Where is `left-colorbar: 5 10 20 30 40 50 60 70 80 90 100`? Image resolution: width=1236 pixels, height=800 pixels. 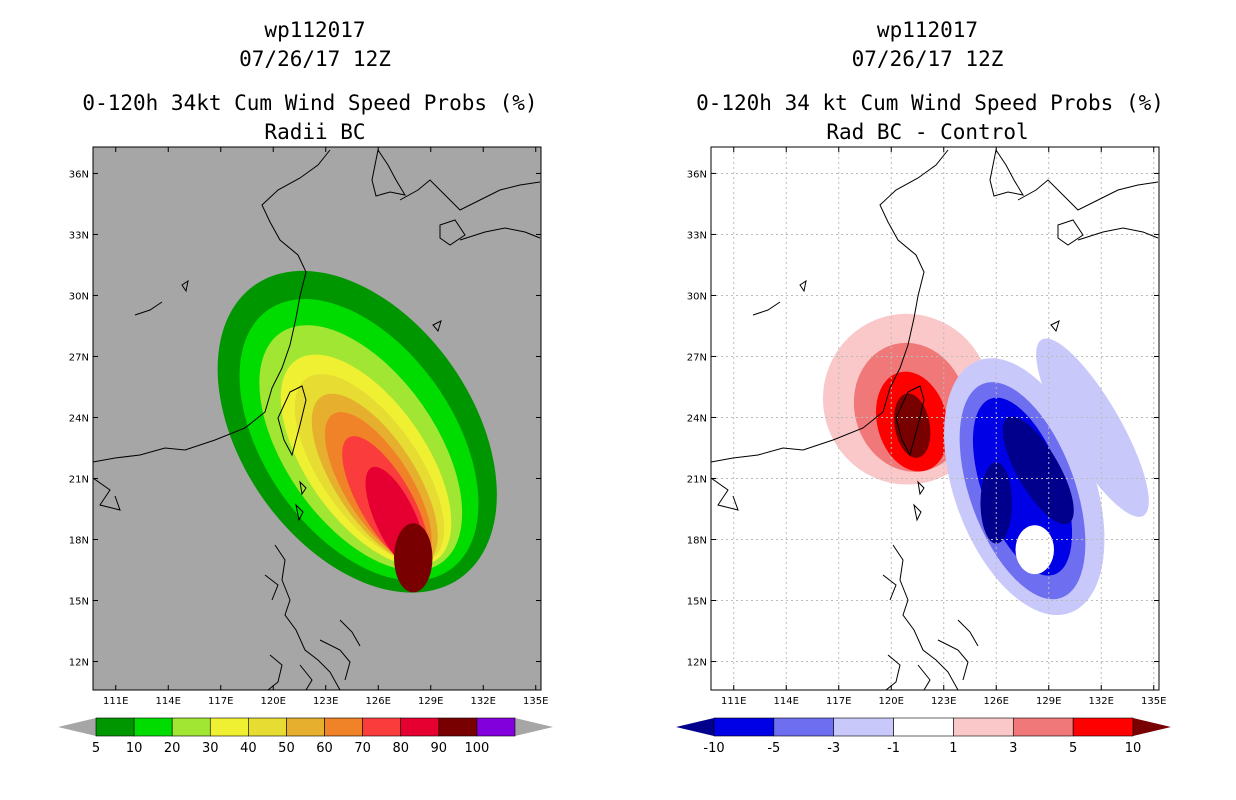
left-colorbar: 5 10 20 30 40 50 60 70 80 90 100 is located at coordinates (305, 736).